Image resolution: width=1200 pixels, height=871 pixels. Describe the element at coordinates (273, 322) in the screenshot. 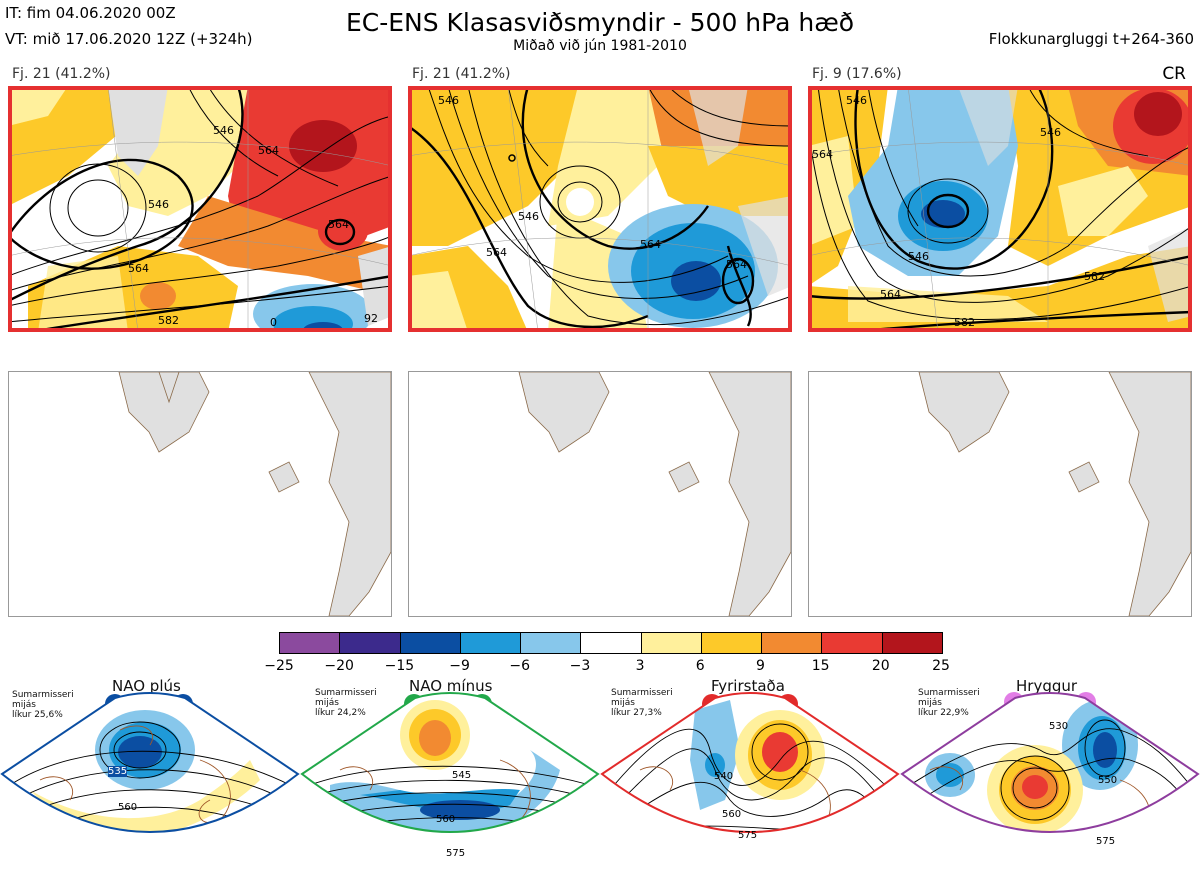

I see `contour-label: 0` at that location.